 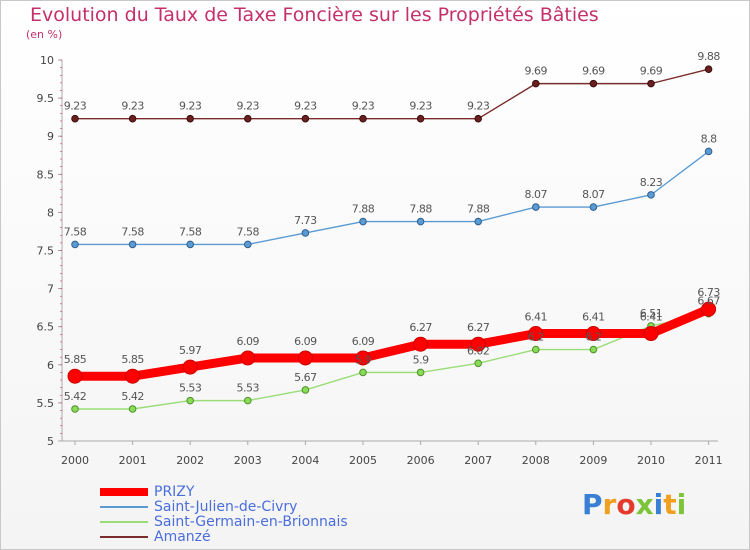 I want to click on legend-label: Saint-Germain-en-Brionnais, so click(x=251, y=521).